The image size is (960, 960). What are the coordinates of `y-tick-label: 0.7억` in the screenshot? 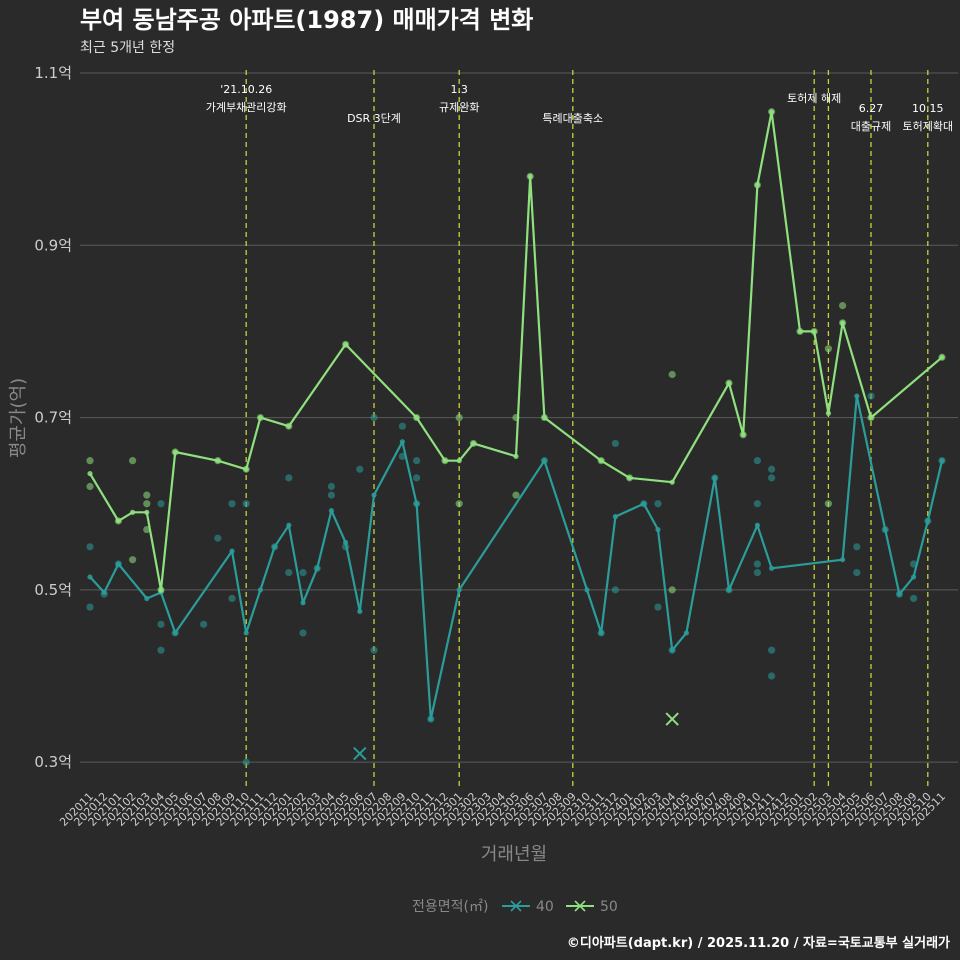 It's located at (53, 418).